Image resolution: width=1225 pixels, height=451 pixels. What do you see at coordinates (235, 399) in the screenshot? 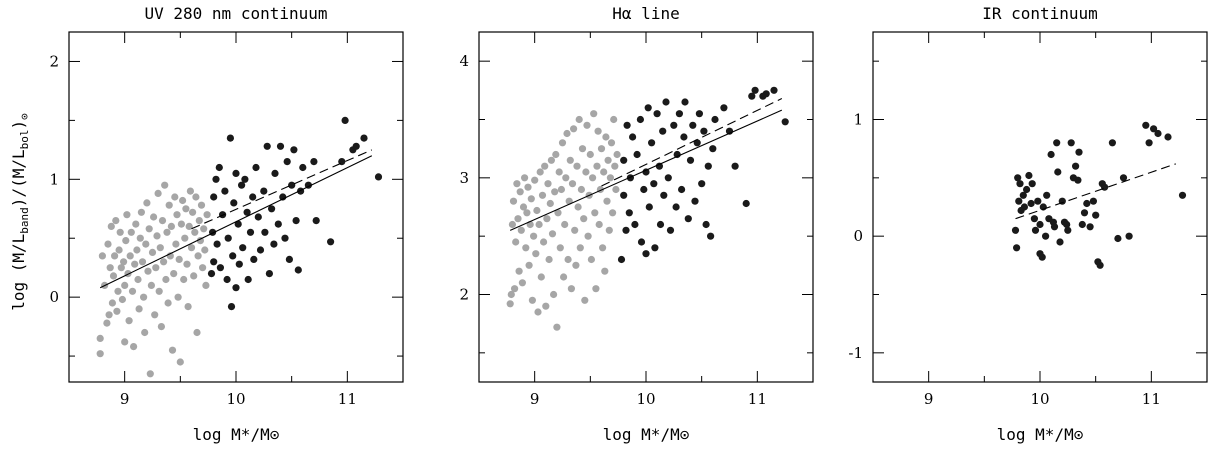
I see `x-tick-label: 10` at bounding box center [235, 399].